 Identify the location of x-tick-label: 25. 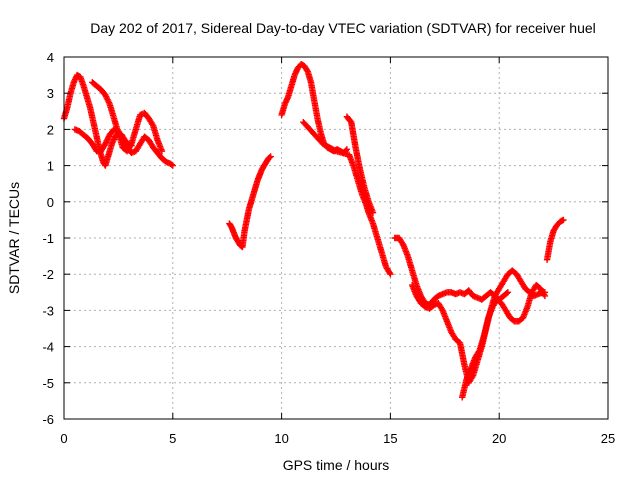
(608, 438).